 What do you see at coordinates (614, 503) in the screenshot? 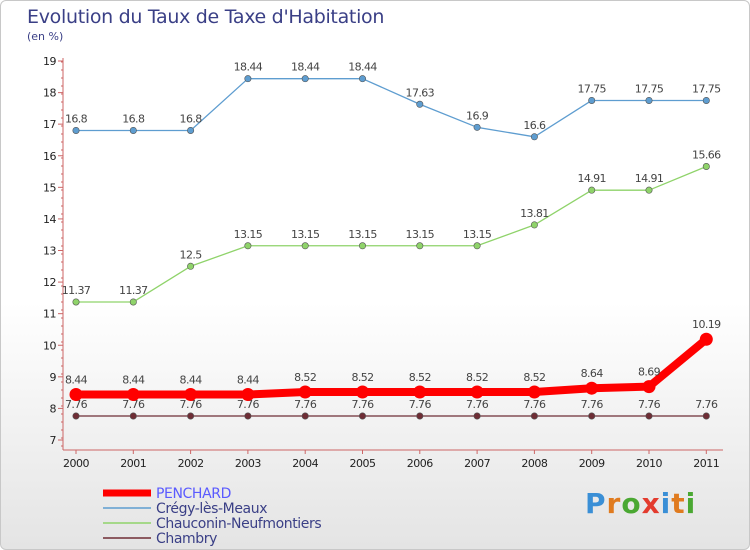
I see `logo-letter: r` at bounding box center [614, 503].